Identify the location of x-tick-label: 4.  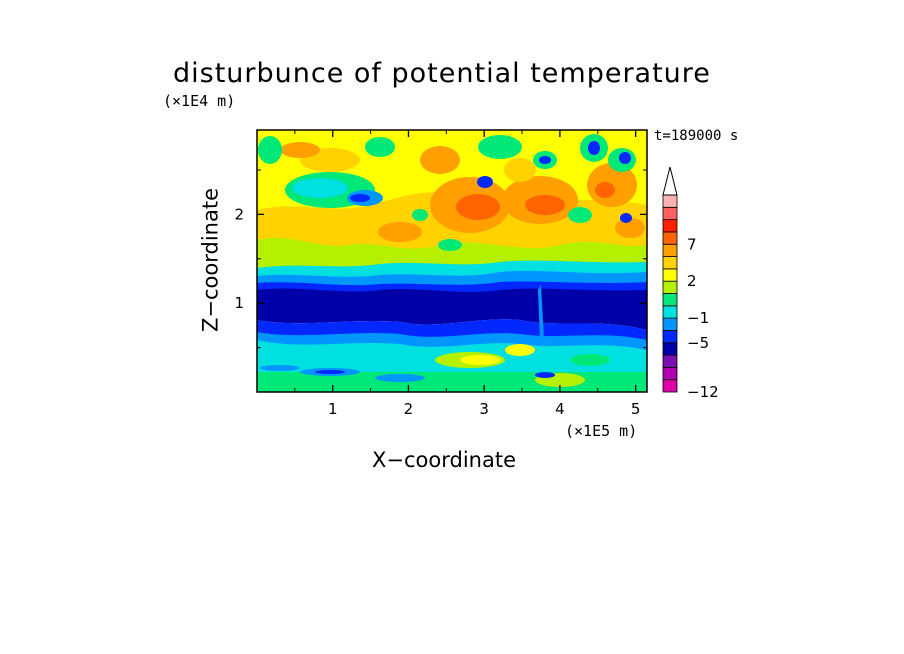
(560, 409).